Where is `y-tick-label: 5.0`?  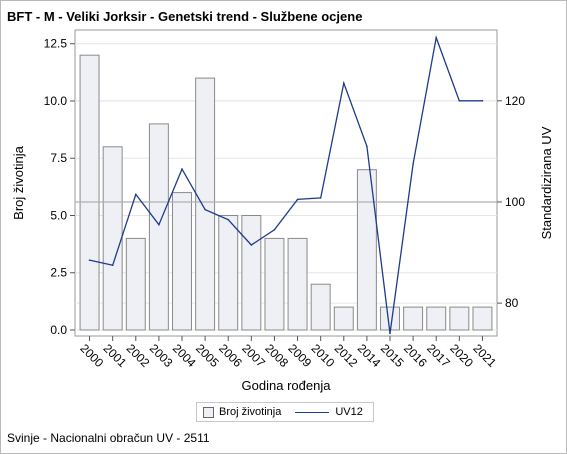
y-tick-label: 5.0 is located at coordinates (58, 215).